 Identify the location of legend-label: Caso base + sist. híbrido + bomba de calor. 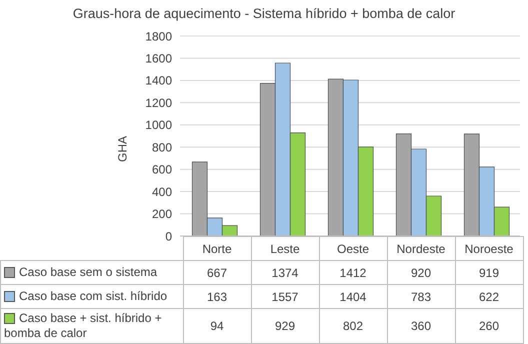
(91, 326).